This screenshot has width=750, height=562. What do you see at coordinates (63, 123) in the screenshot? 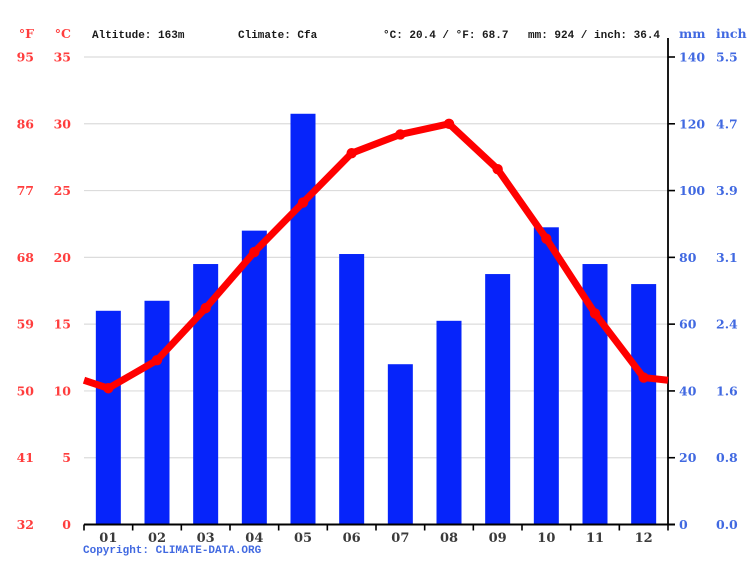
I see `left-axis-label-celsius: 30` at bounding box center [63, 123].